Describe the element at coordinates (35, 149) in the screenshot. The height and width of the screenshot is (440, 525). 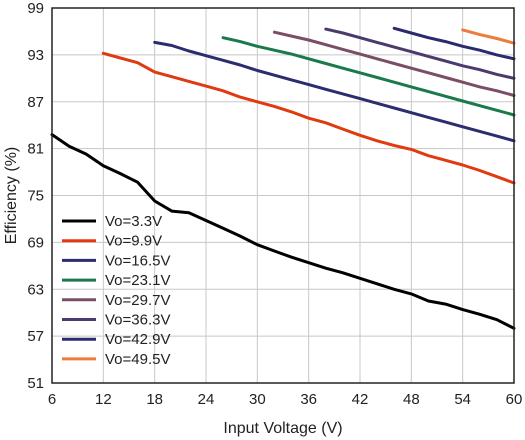
I see `y-tick-label: 81` at that location.